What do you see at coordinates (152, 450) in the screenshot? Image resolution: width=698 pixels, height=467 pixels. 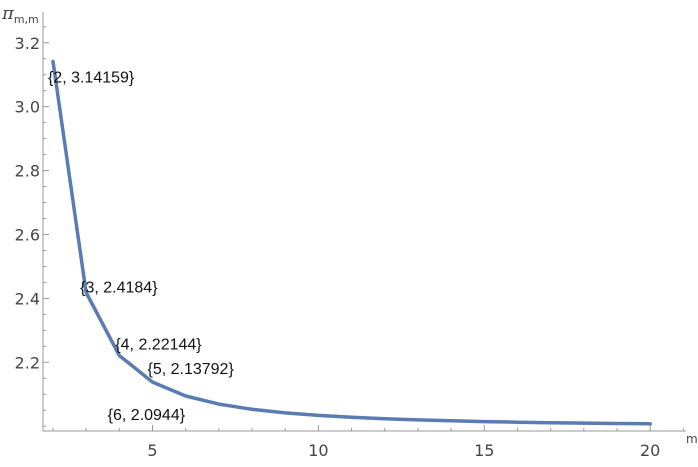 I see `x-tick-label: 5` at bounding box center [152, 450].